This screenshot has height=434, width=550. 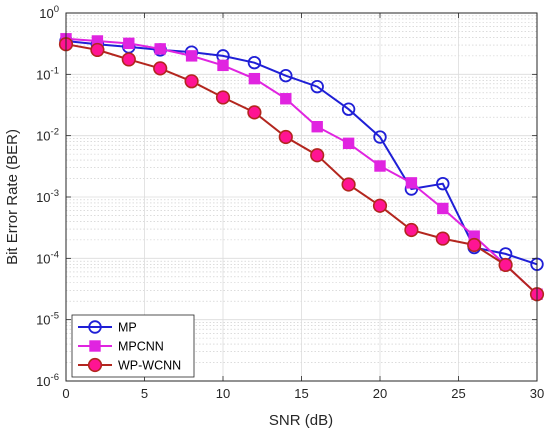 What do you see at coordinates (301, 420) in the screenshot?
I see `x-axis-title: SNR (dB)` at bounding box center [301, 420].